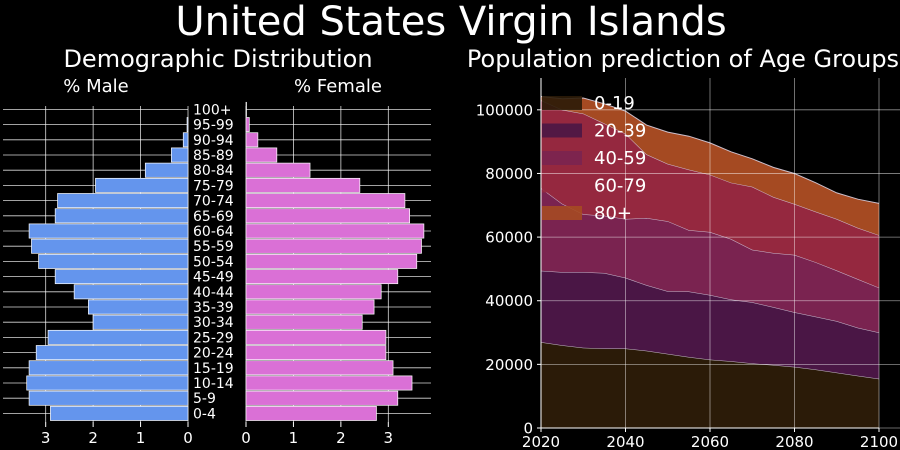 The width and height of the screenshot is (900, 450). I want to click on legend-label-20-39: 20-39, so click(620, 131).